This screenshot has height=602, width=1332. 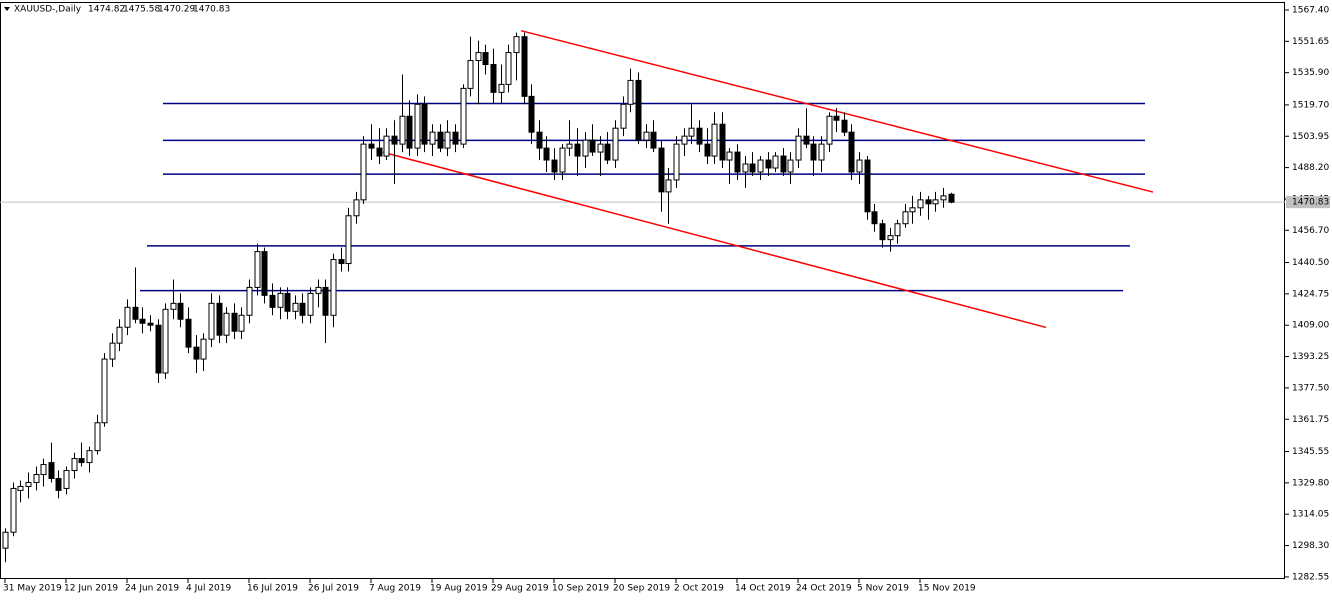 What do you see at coordinates (947, 589) in the screenshot?
I see `x-tick-label: 15 Nov 2019` at bounding box center [947, 589].